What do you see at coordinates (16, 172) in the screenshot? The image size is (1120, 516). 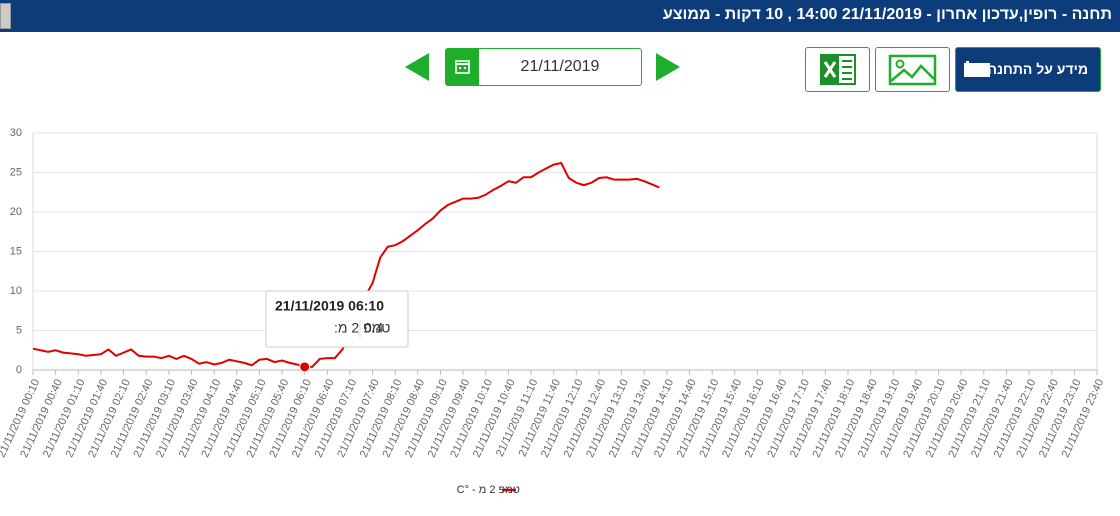 I see `y-tick-label: 25` at bounding box center [16, 172].